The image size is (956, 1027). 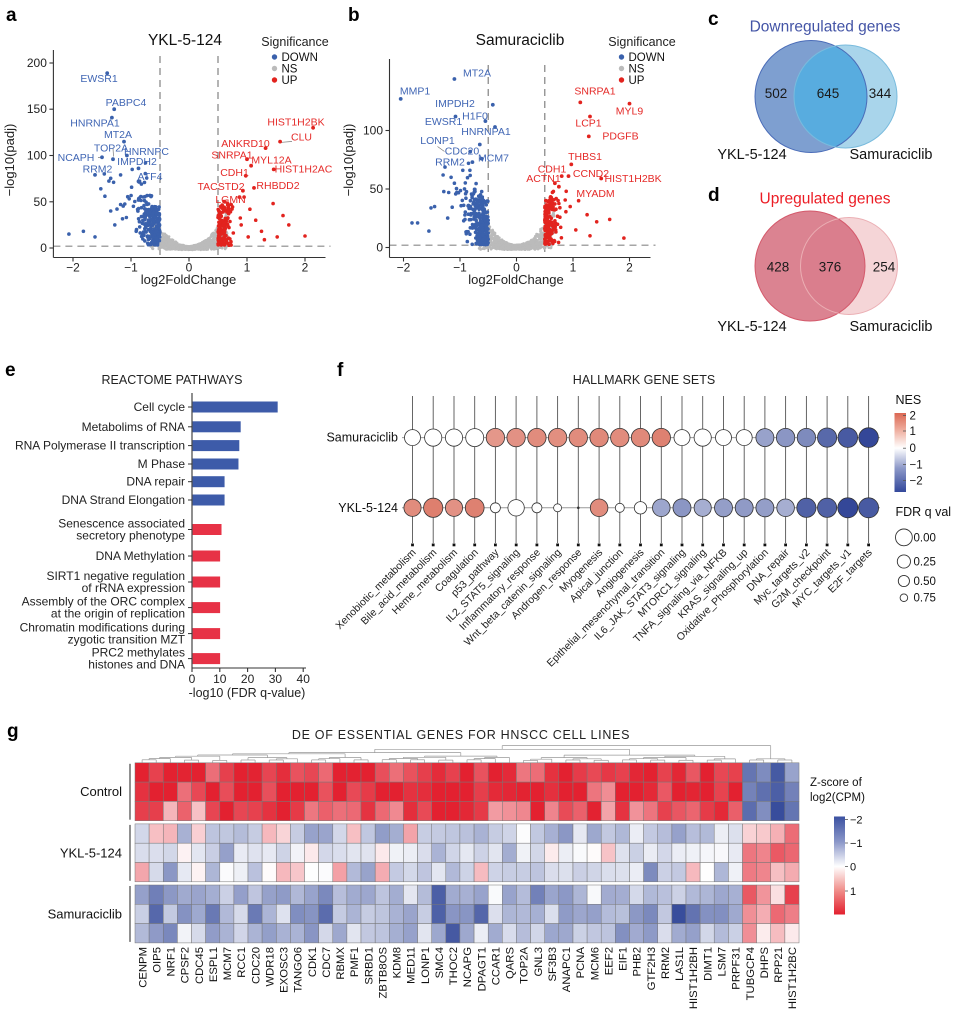 I want to click on svg-text: CCAR1, so click(x=497, y=966).